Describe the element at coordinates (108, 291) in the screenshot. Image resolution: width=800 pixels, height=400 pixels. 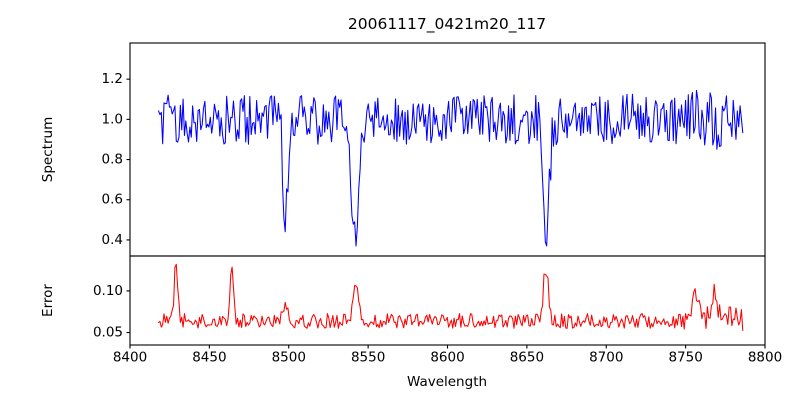
I see `svg-text: 0.10` at that location.